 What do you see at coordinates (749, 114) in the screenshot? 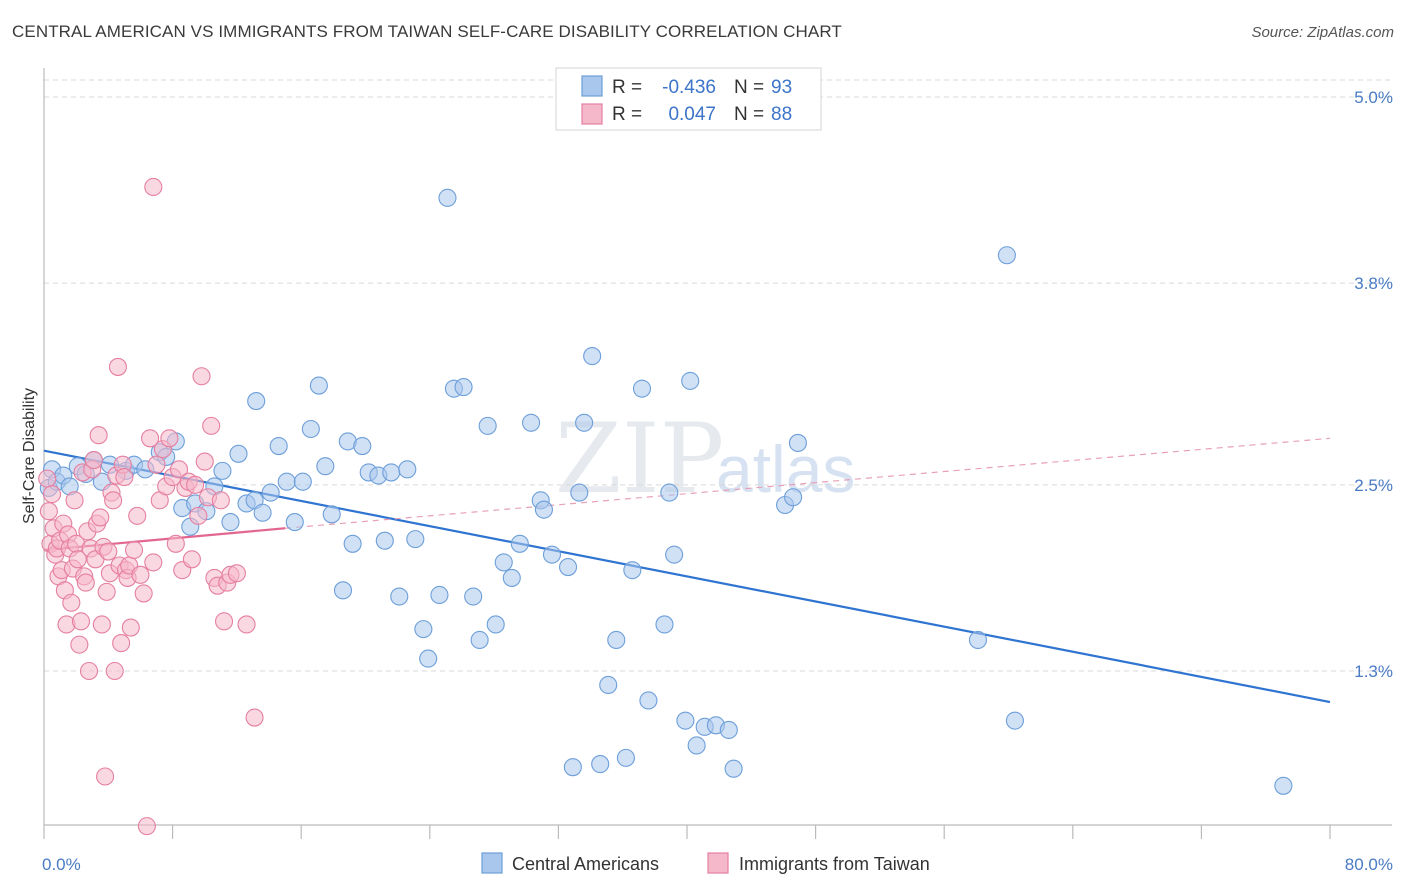
I see `legend-n-label-2: N =` at bounding box center [749, 114].